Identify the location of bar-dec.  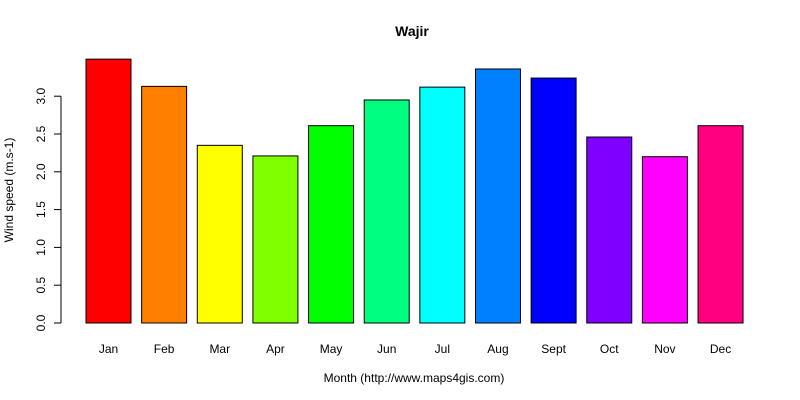
(720, 224).